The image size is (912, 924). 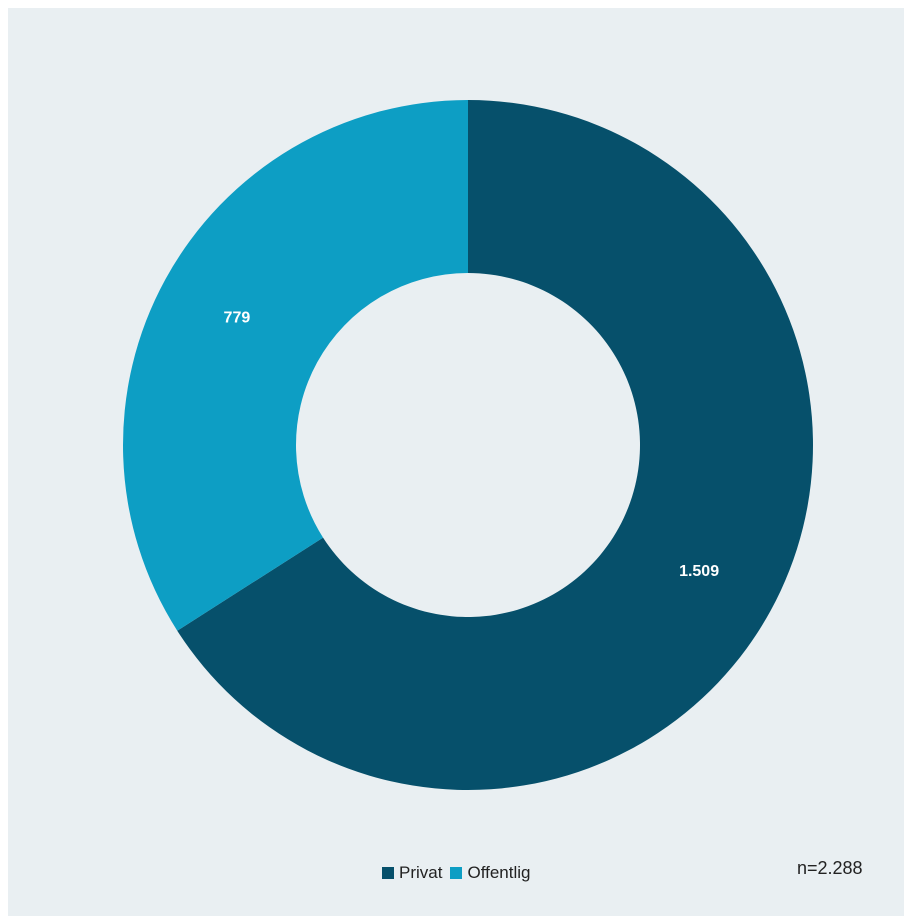 I want to click on legend-swatch-privat, so click(x=388, y=873).